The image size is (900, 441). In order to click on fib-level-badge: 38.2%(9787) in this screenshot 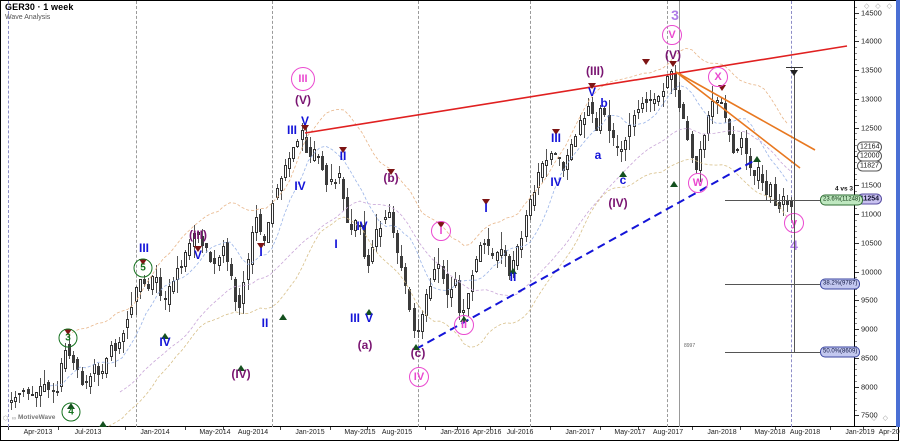, I will do `click(840, 284)`.